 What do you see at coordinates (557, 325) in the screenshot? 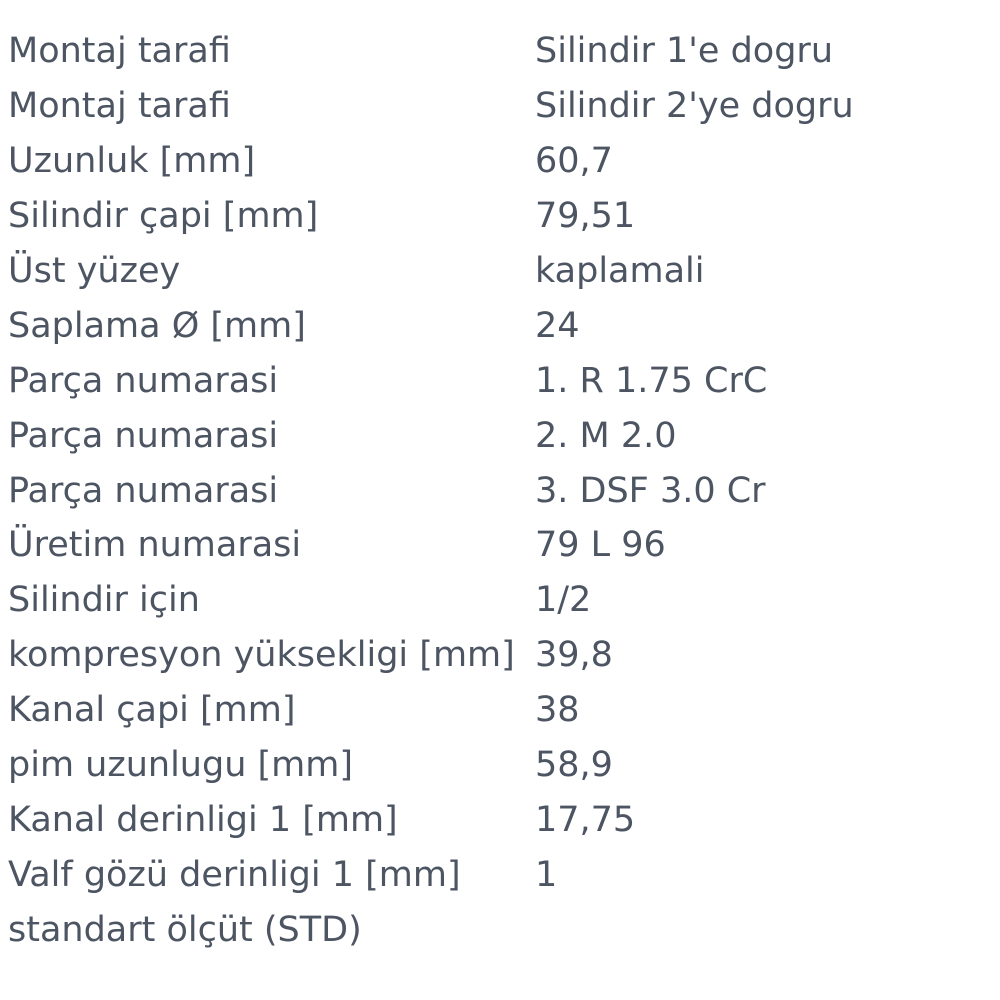
I see `spec-value: 24` at bounding box center [557, 325].